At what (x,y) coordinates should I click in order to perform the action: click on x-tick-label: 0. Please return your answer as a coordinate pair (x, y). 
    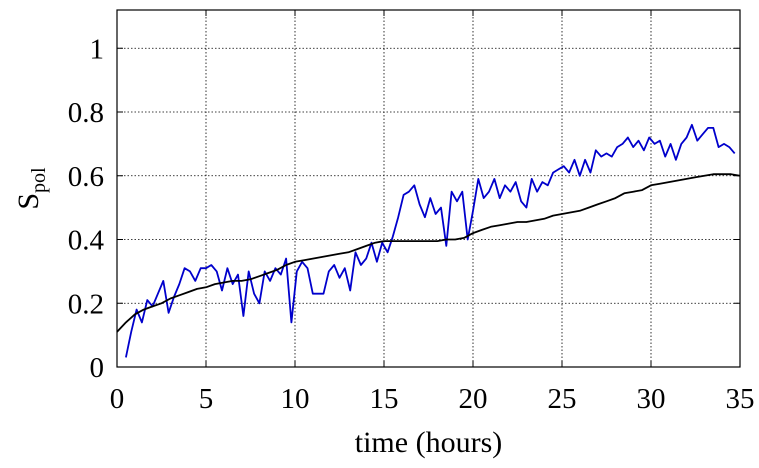
    Looking at the image, I should click on (117, 399).